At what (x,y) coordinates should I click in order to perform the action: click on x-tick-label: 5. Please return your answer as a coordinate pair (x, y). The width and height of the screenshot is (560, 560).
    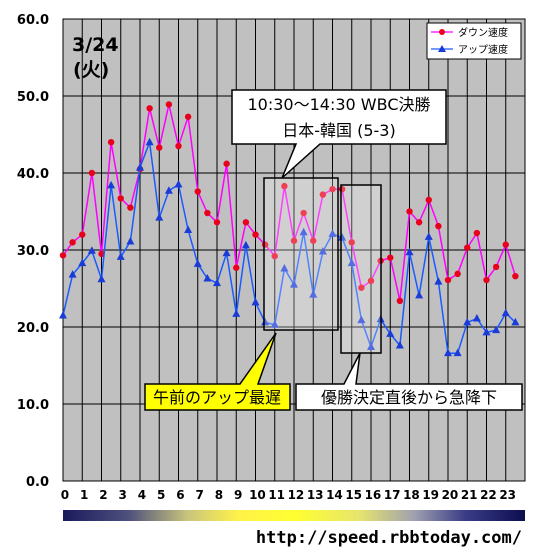
    Looking at the image, I should click on (161, 495).